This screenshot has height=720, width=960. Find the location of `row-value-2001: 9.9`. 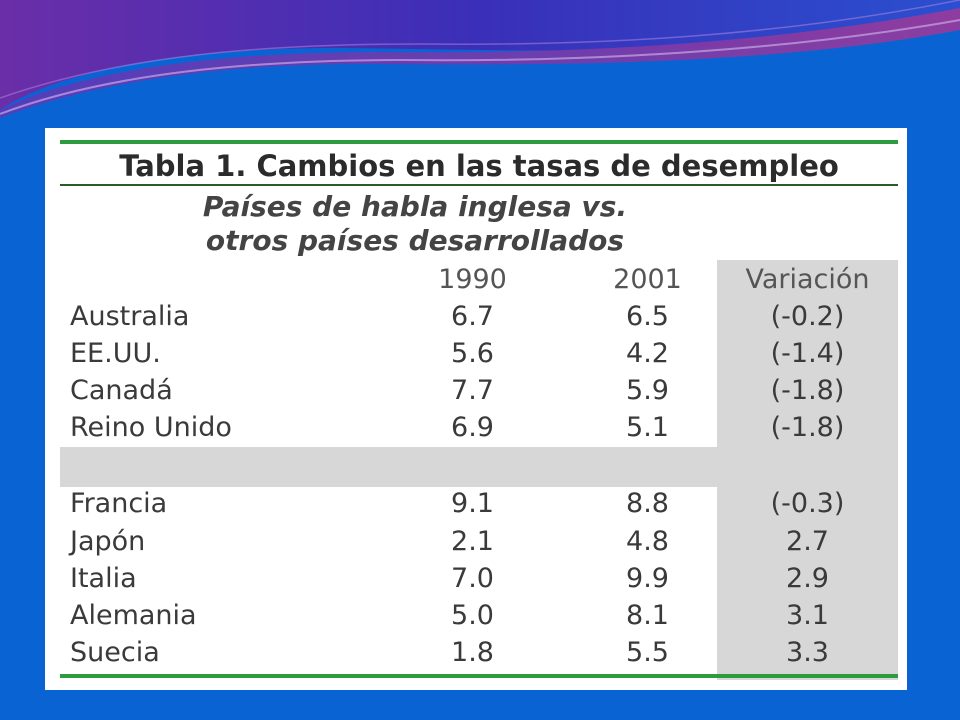

row-value-2001: 9.9 is located at coordinates (647, 578).